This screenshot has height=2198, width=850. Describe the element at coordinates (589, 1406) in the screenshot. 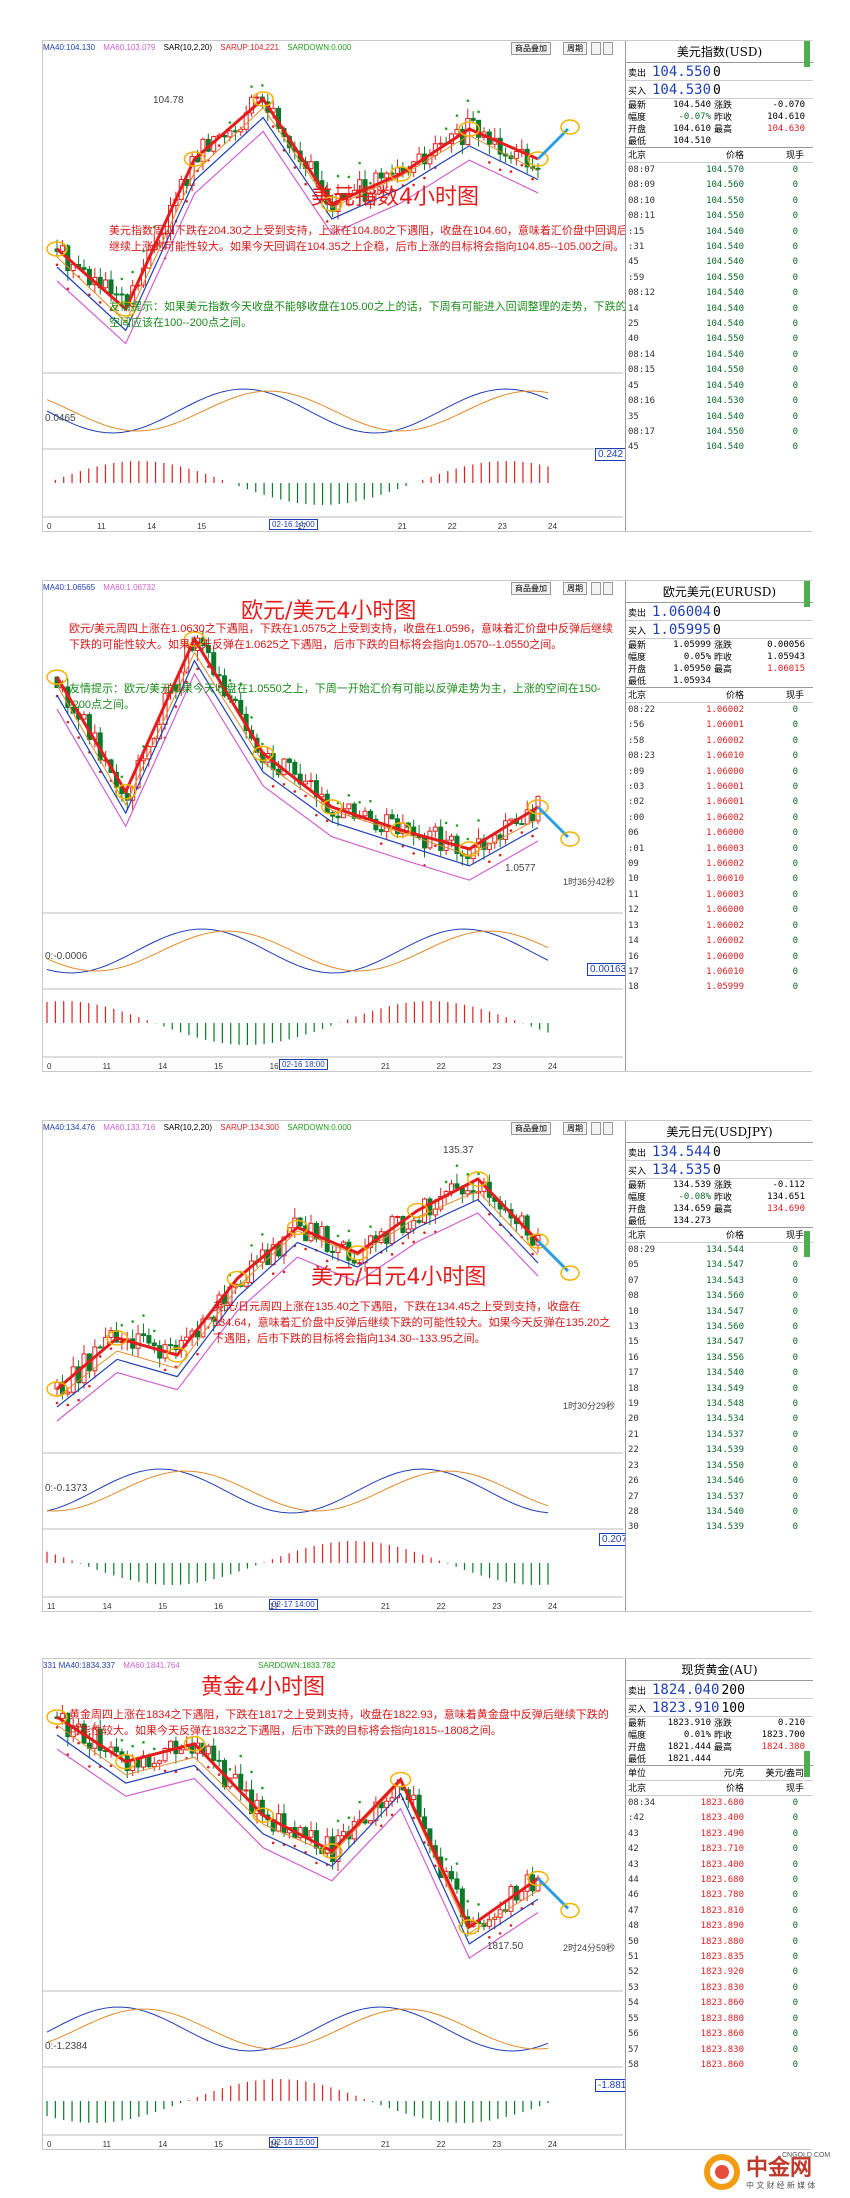

I see `countdown: 1时30分29秒` at that location.